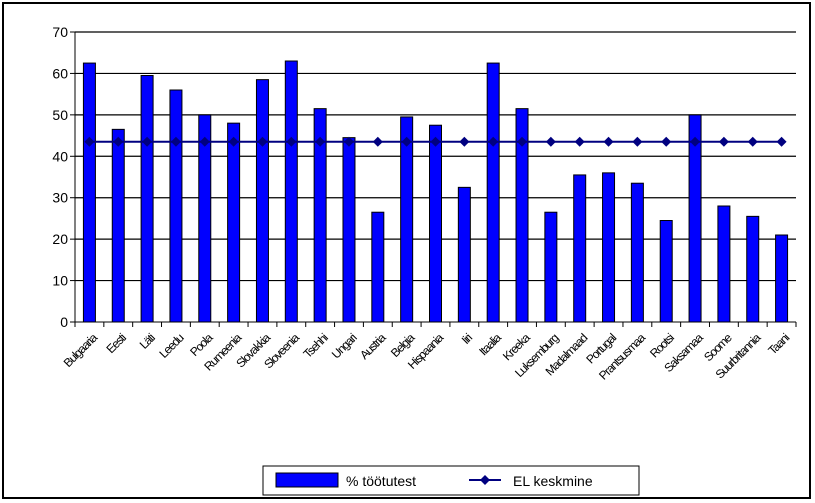 The image size is (815, 503). I want to click on x-tick-label-ungari: Ungari, so click(344, 346).